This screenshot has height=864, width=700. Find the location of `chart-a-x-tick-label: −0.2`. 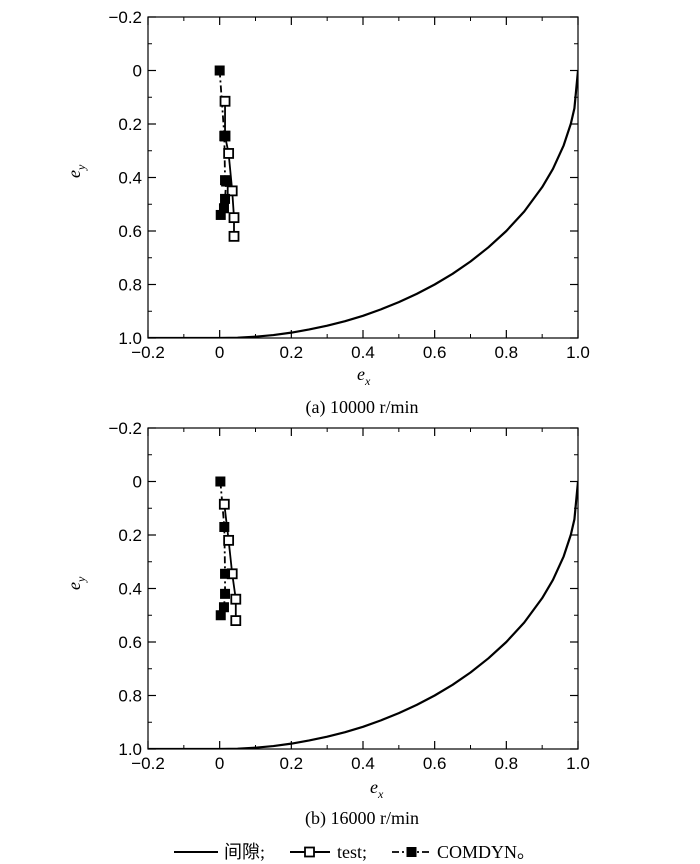

chart-a-x-tick-label: −0.2 is located at coordinates (148, 352).